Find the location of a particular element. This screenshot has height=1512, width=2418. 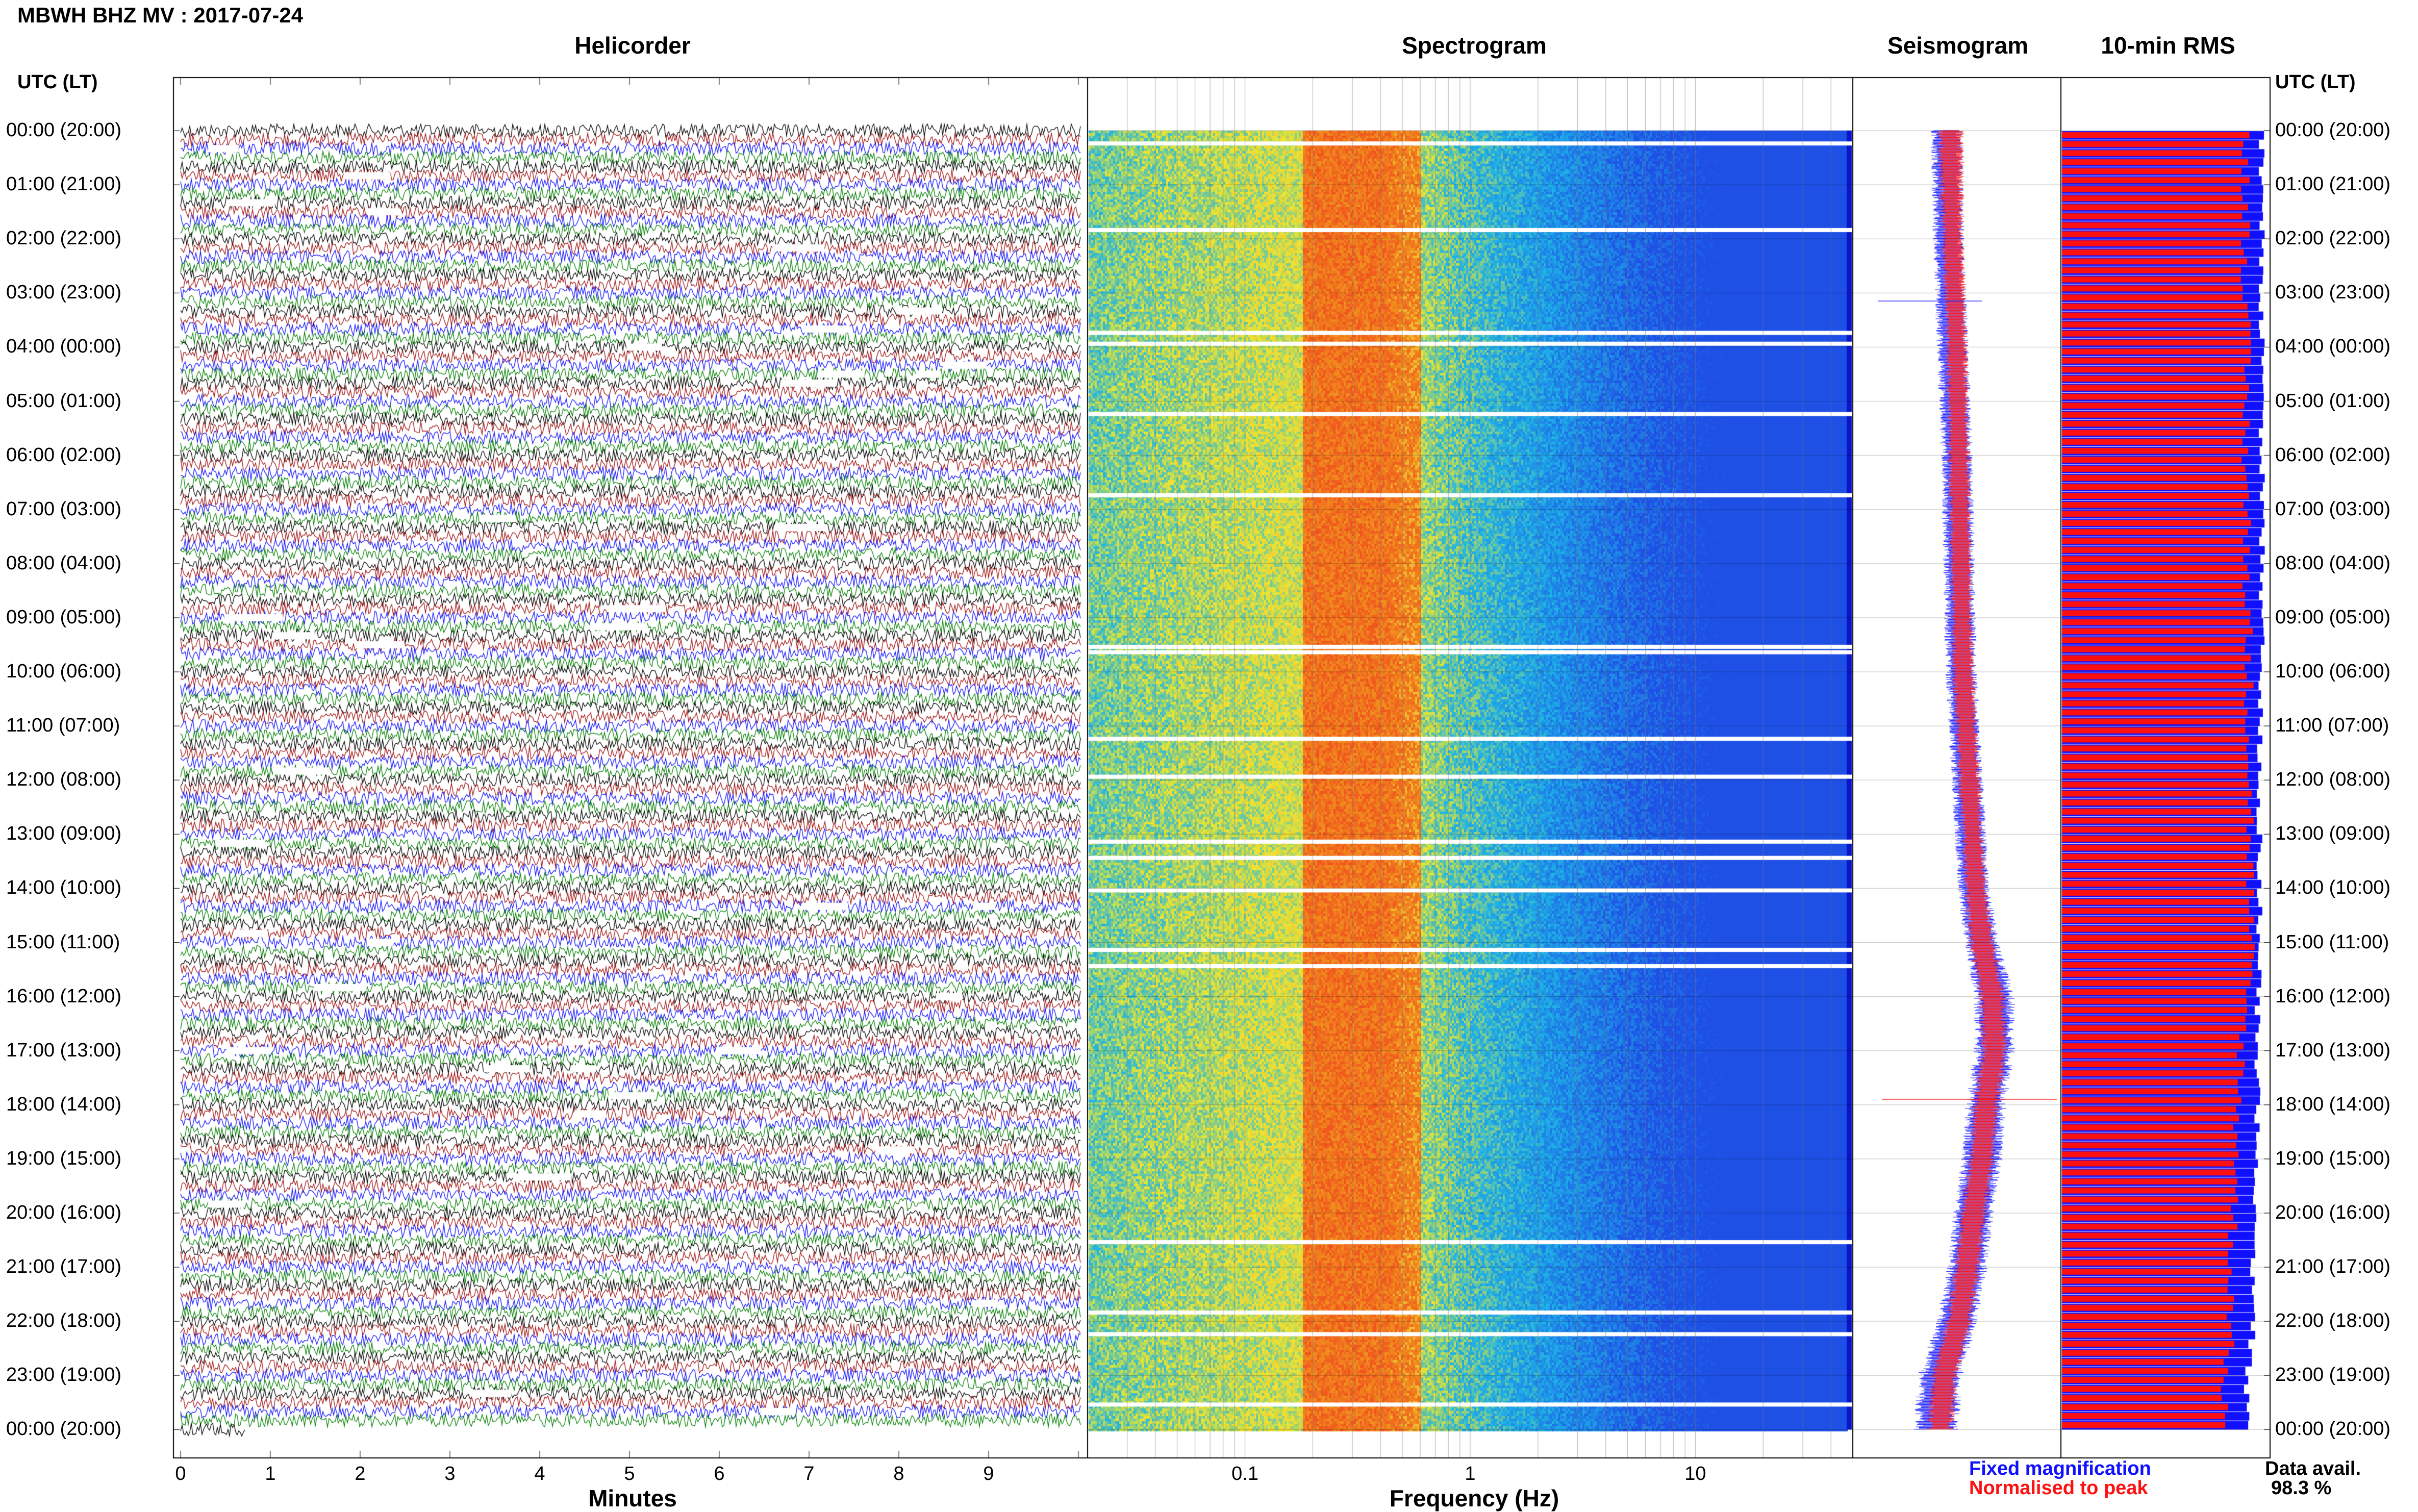

right-time-tick-label: 05:00 (01:00) is located at coordinates (2333, 401).